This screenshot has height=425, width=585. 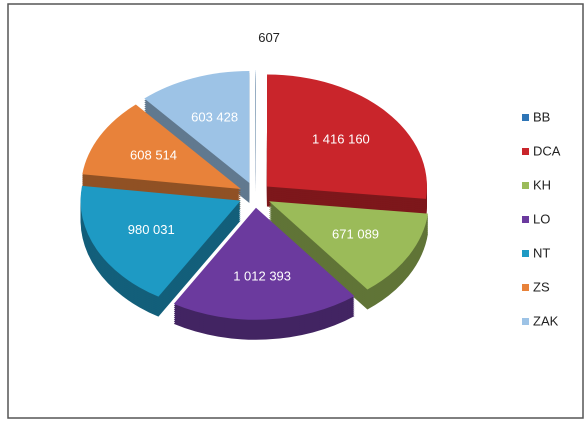 What do you see at coordinates (341, 139) in the screenshot?
I see `data-label: 1 416 160` at bounding box center [341, 139].